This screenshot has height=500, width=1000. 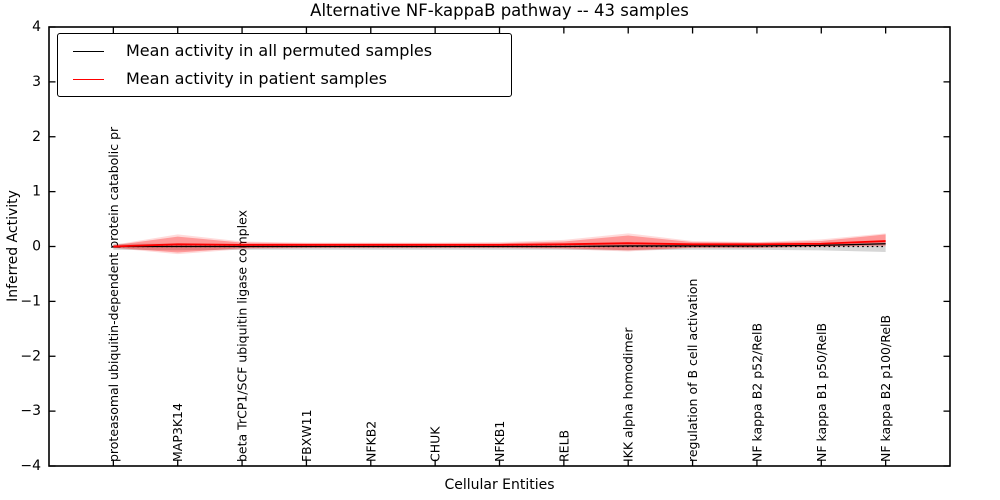 I want to click on x-tick-label: regulation of B cell activation, so click(x=692, y=370).